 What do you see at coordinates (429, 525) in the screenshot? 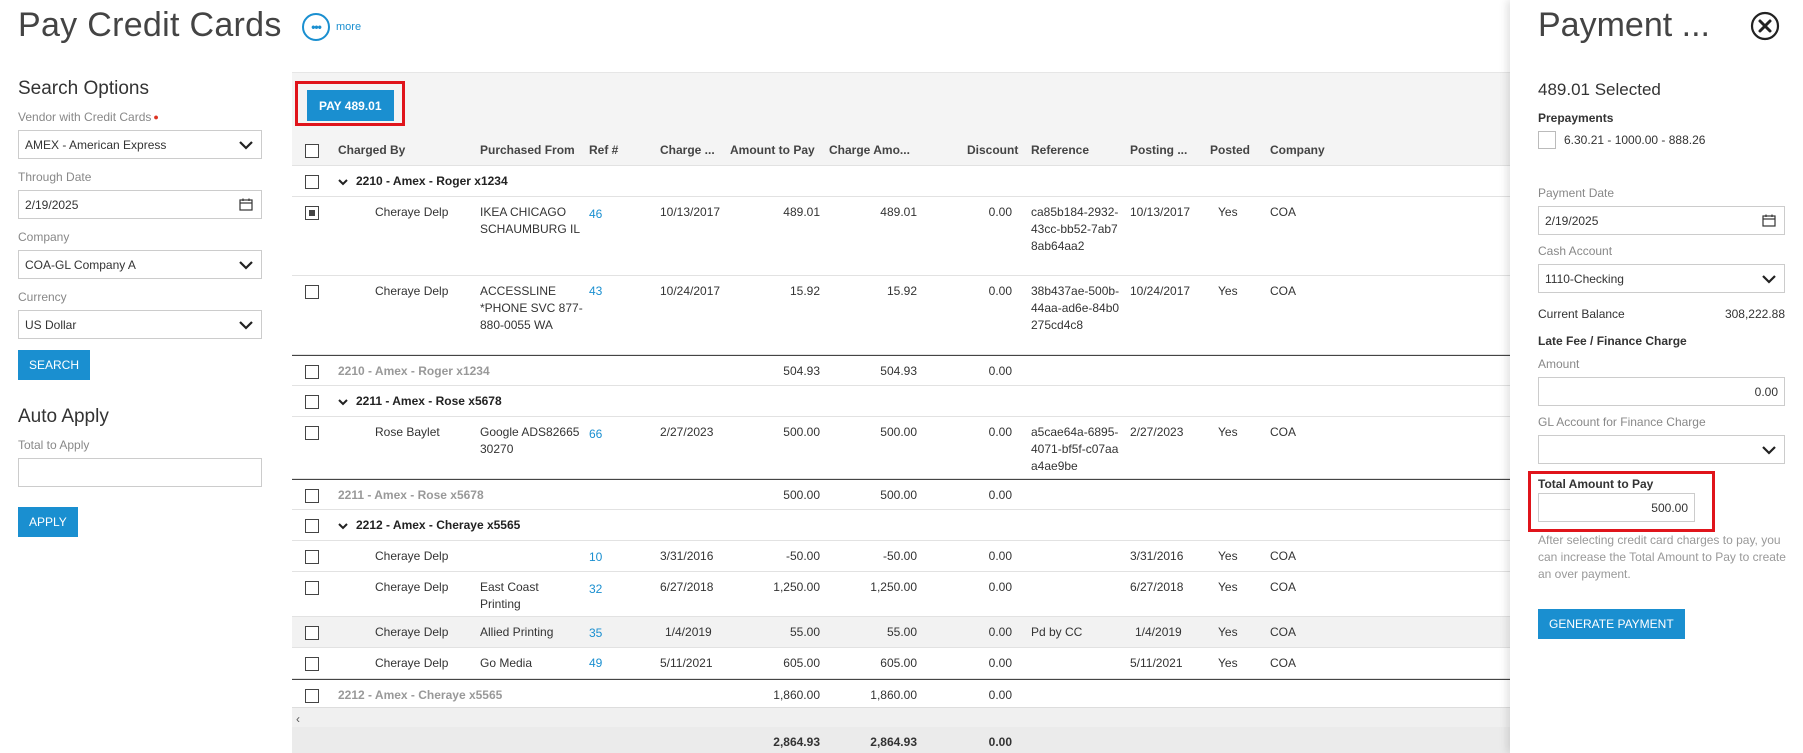
I see `group-header: 2212 - Amex - Cheraye x5565` at bounding box center [429, 525].